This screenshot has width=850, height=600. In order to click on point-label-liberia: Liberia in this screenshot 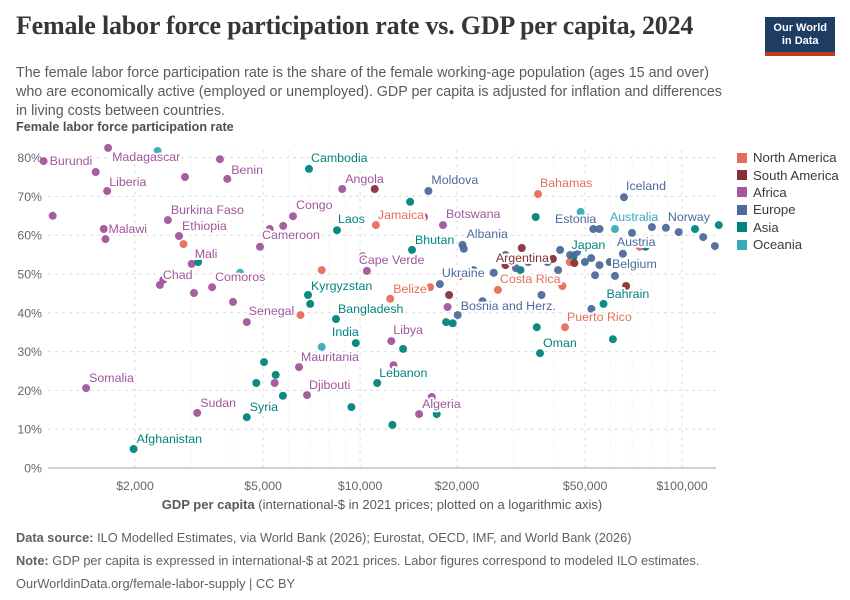, I will do `click(127, 182)`.